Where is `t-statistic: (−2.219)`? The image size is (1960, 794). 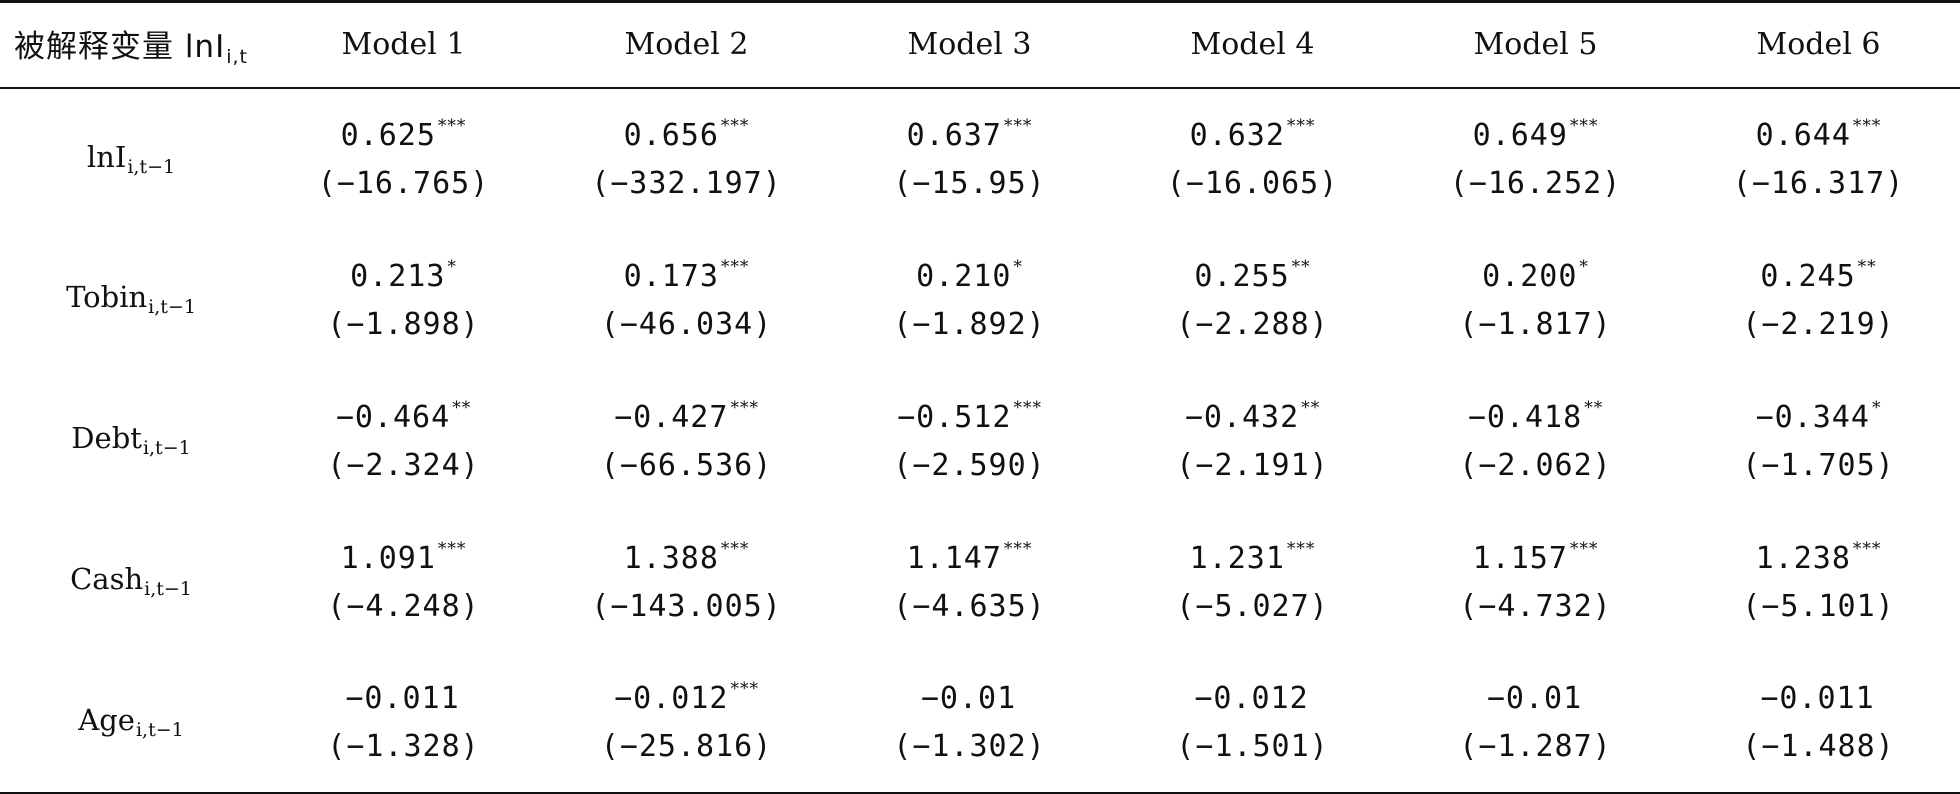 t-statistic: (−2.219) is located at coordinates (1818, 324).